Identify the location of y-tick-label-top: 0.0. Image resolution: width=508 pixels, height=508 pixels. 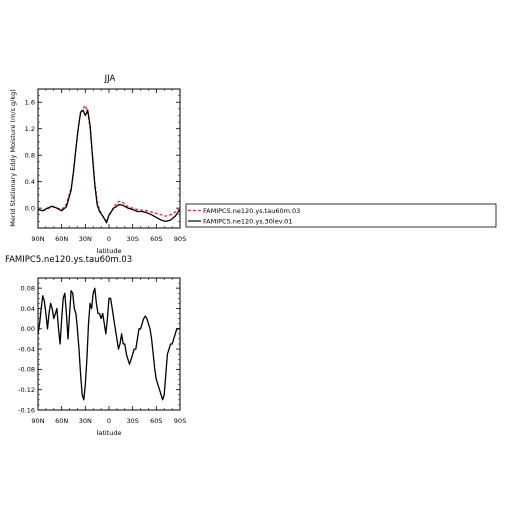
(30, 208).